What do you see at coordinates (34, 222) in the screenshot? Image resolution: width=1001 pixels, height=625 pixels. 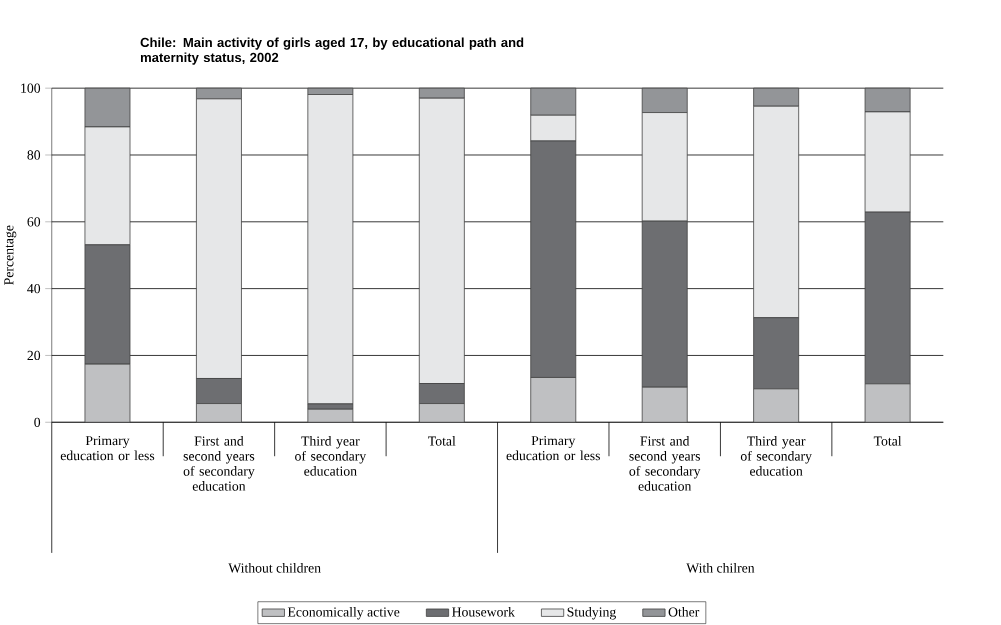 I see `y-tick-label: 60` at bounding box center [34, 222].